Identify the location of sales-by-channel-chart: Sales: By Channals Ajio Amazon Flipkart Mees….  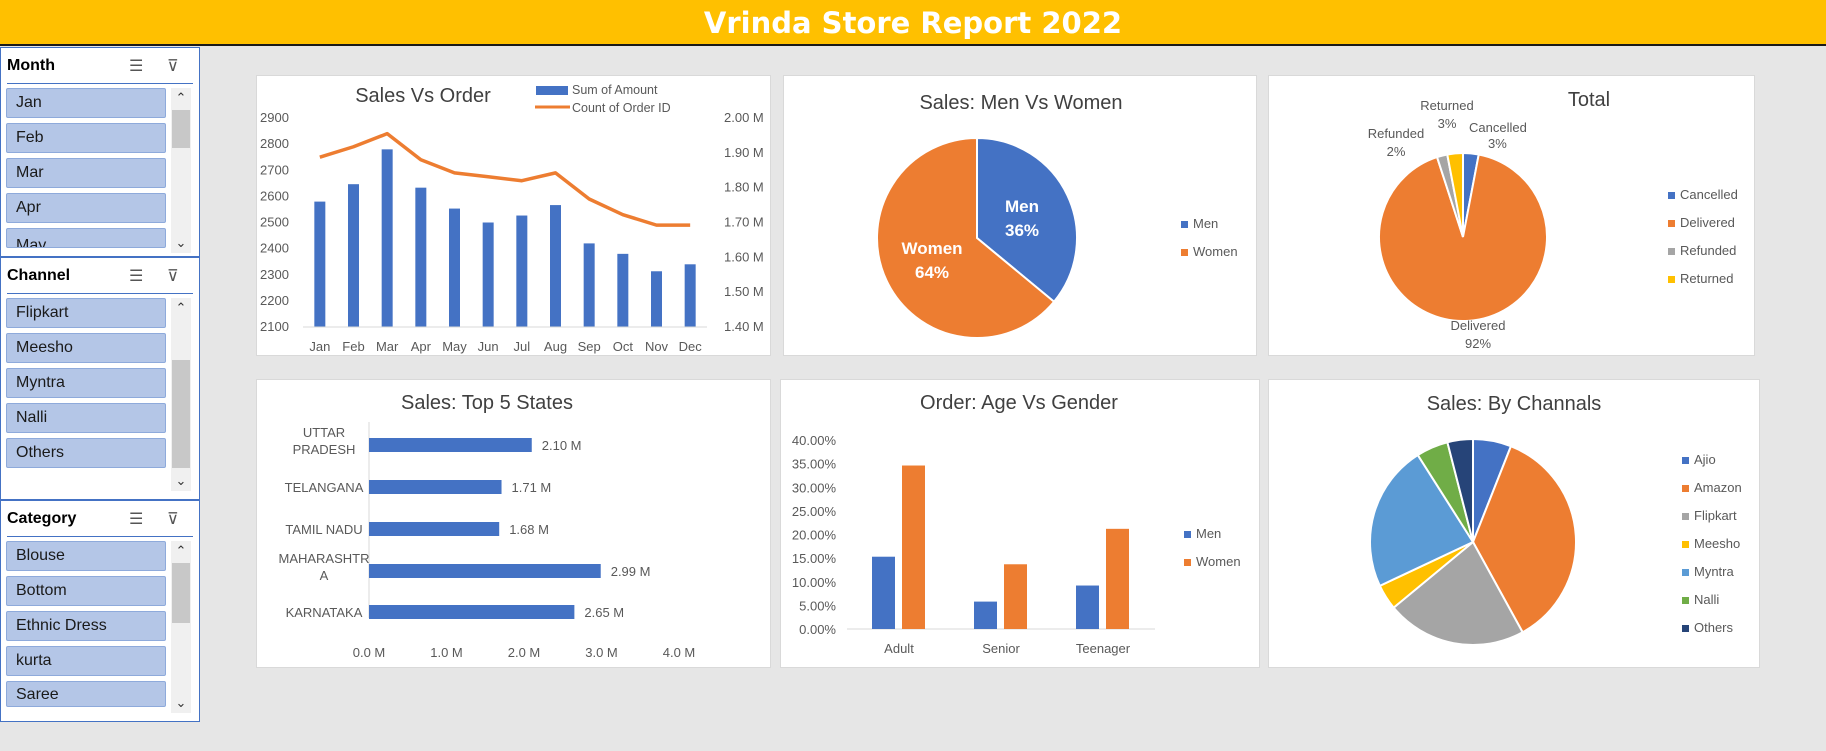
(1514, 523).